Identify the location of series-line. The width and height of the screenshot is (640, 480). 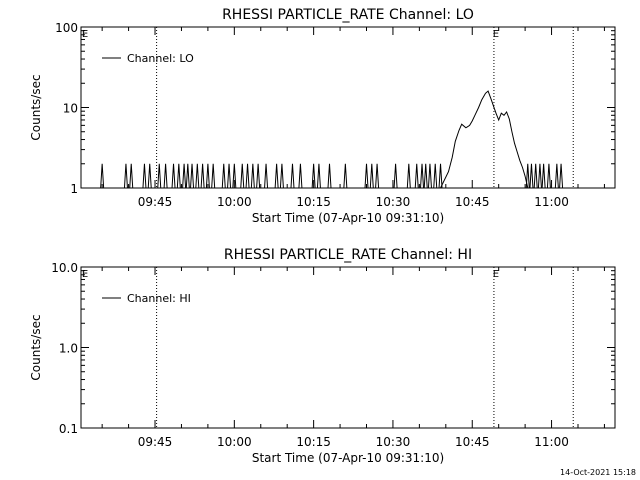
(484, 139).